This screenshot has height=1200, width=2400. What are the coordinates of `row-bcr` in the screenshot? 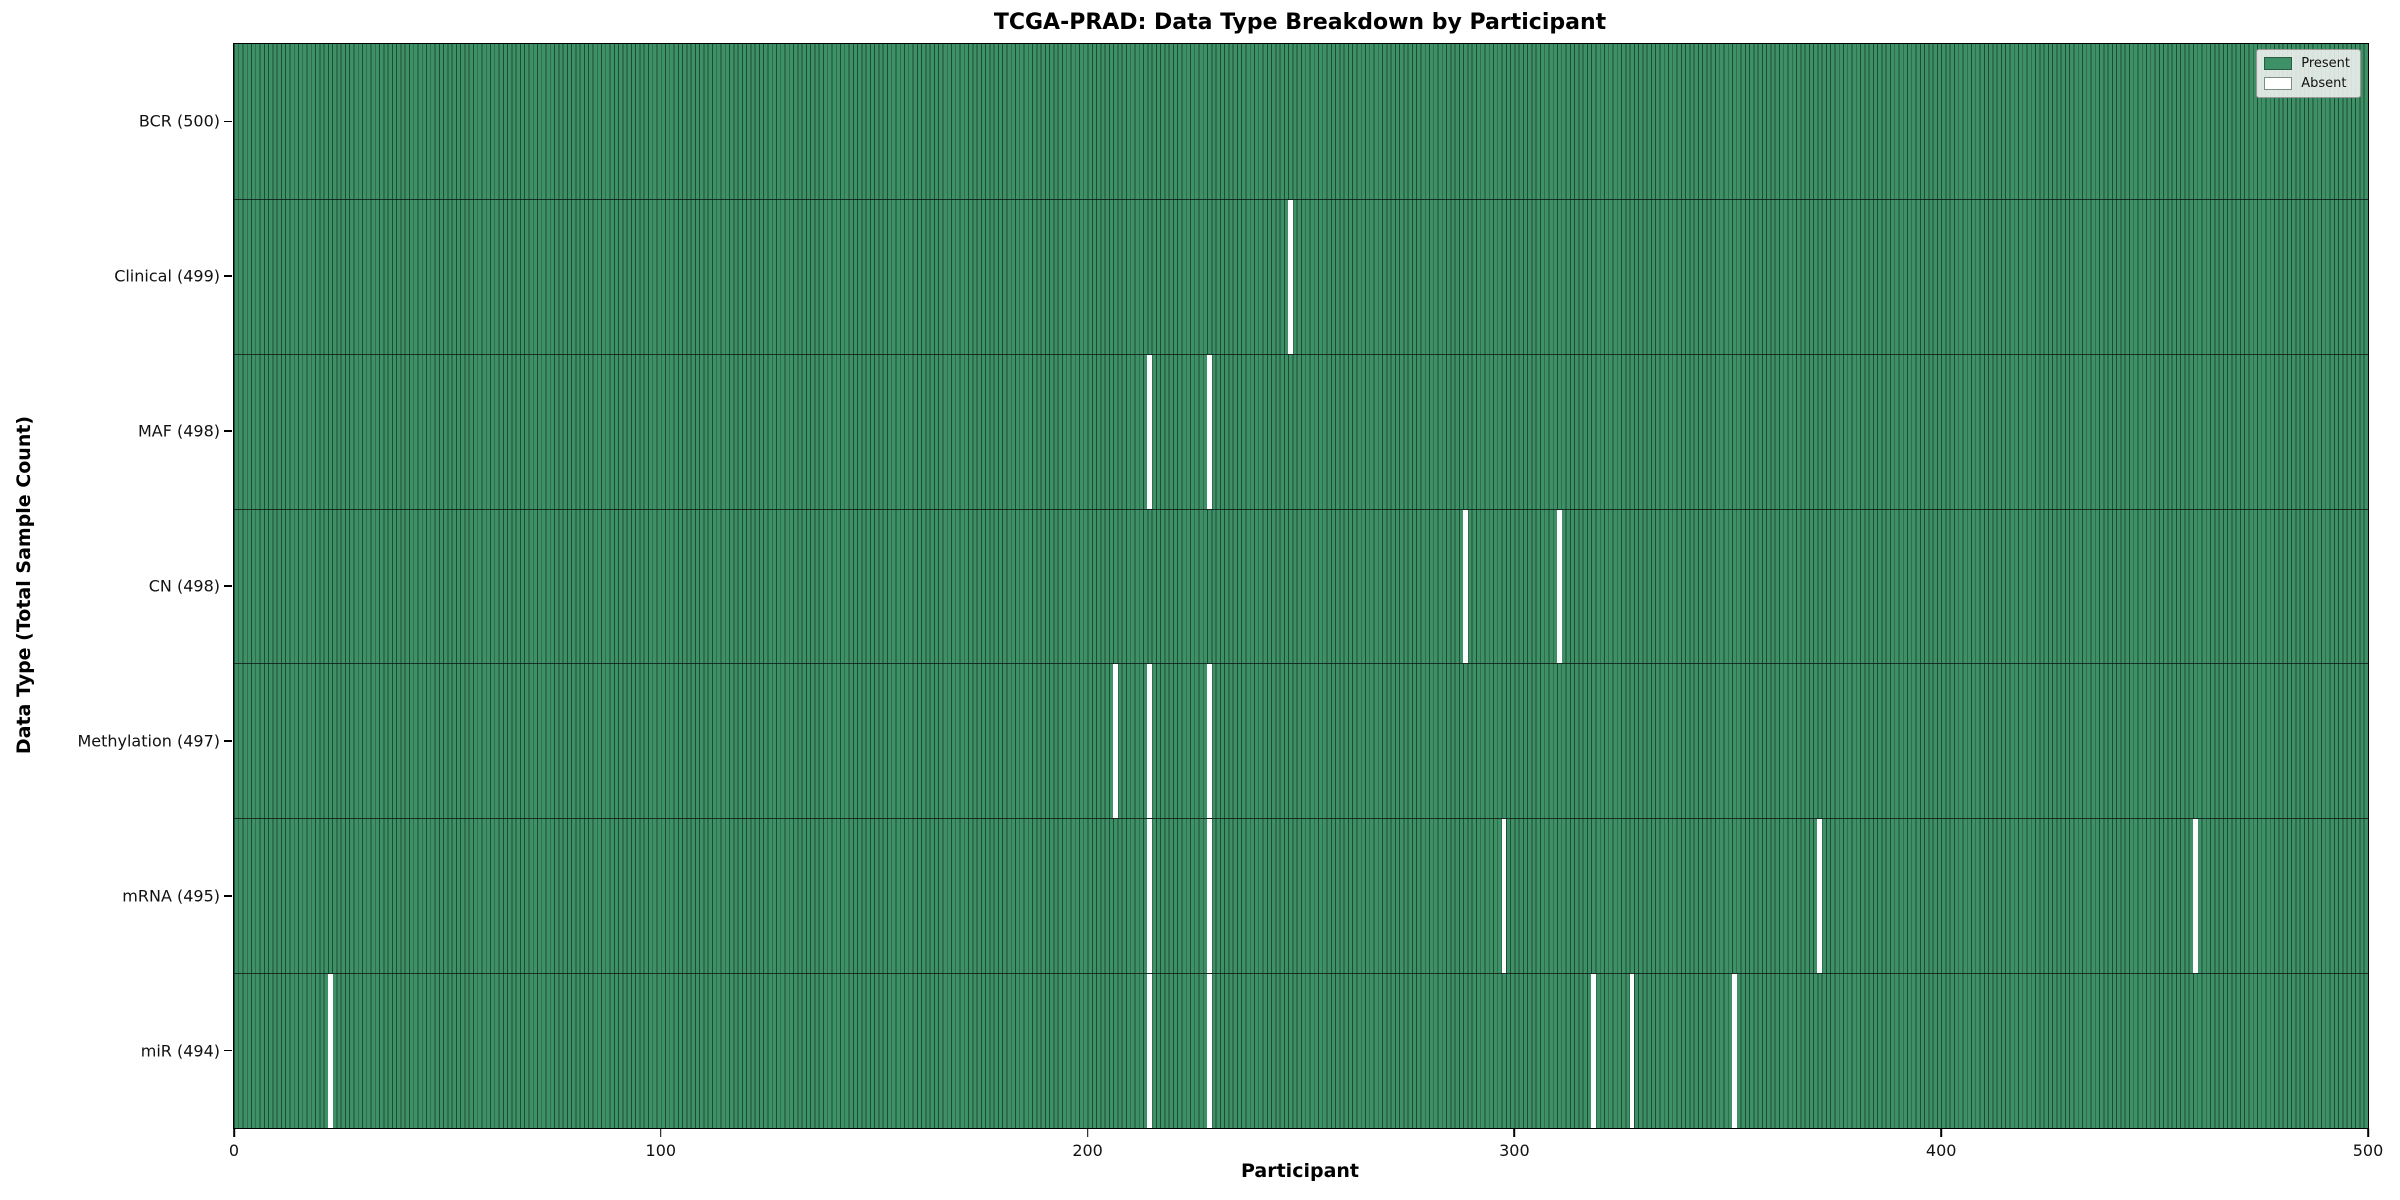 It's located at (1301, 121).